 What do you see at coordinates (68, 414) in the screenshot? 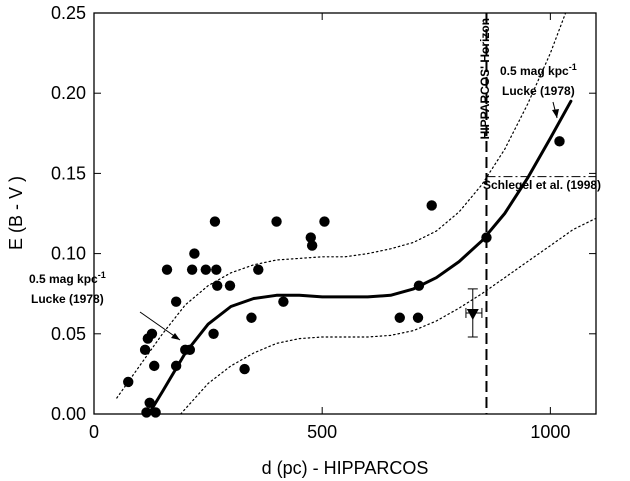
I see `y-tick-label: 0.00` at bounding box center [68, 414].